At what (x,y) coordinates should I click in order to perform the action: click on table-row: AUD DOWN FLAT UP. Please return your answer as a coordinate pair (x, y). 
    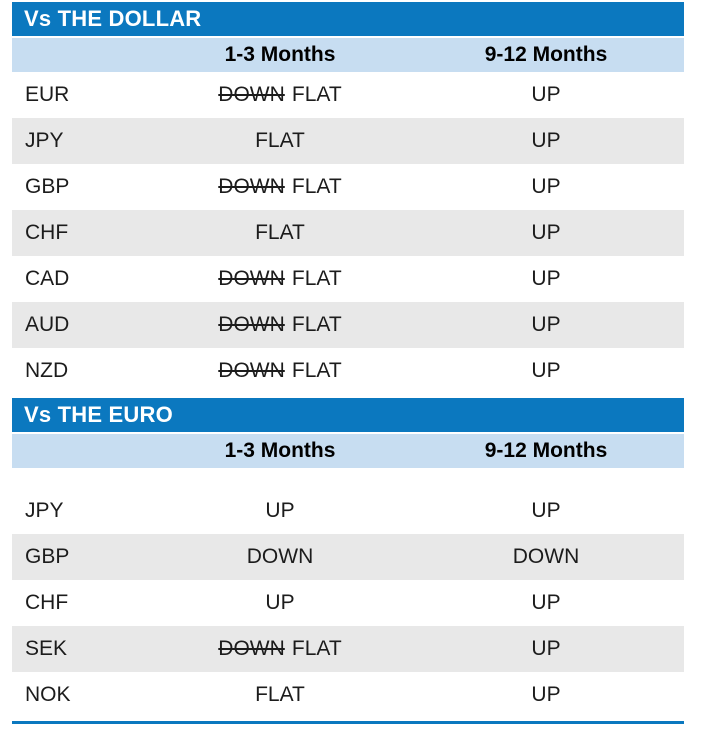
    Looking at the image, I should click on (348, 325).